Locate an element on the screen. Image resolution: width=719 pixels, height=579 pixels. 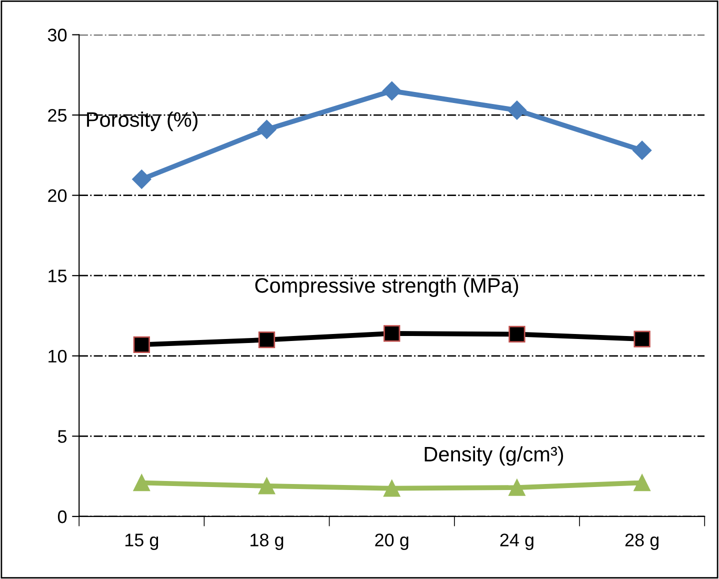
x-tick-label: 15 g is located at coordinates (141, 542).